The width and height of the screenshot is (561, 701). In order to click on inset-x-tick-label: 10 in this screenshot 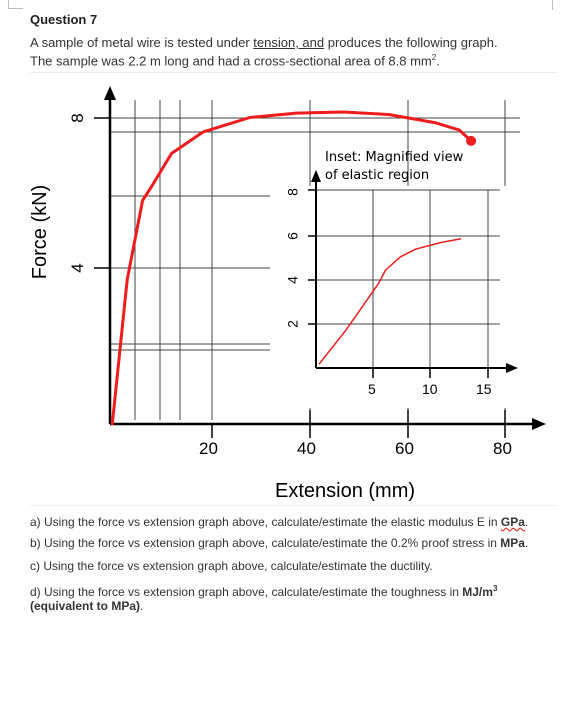, I will do `click(430, 389)`.